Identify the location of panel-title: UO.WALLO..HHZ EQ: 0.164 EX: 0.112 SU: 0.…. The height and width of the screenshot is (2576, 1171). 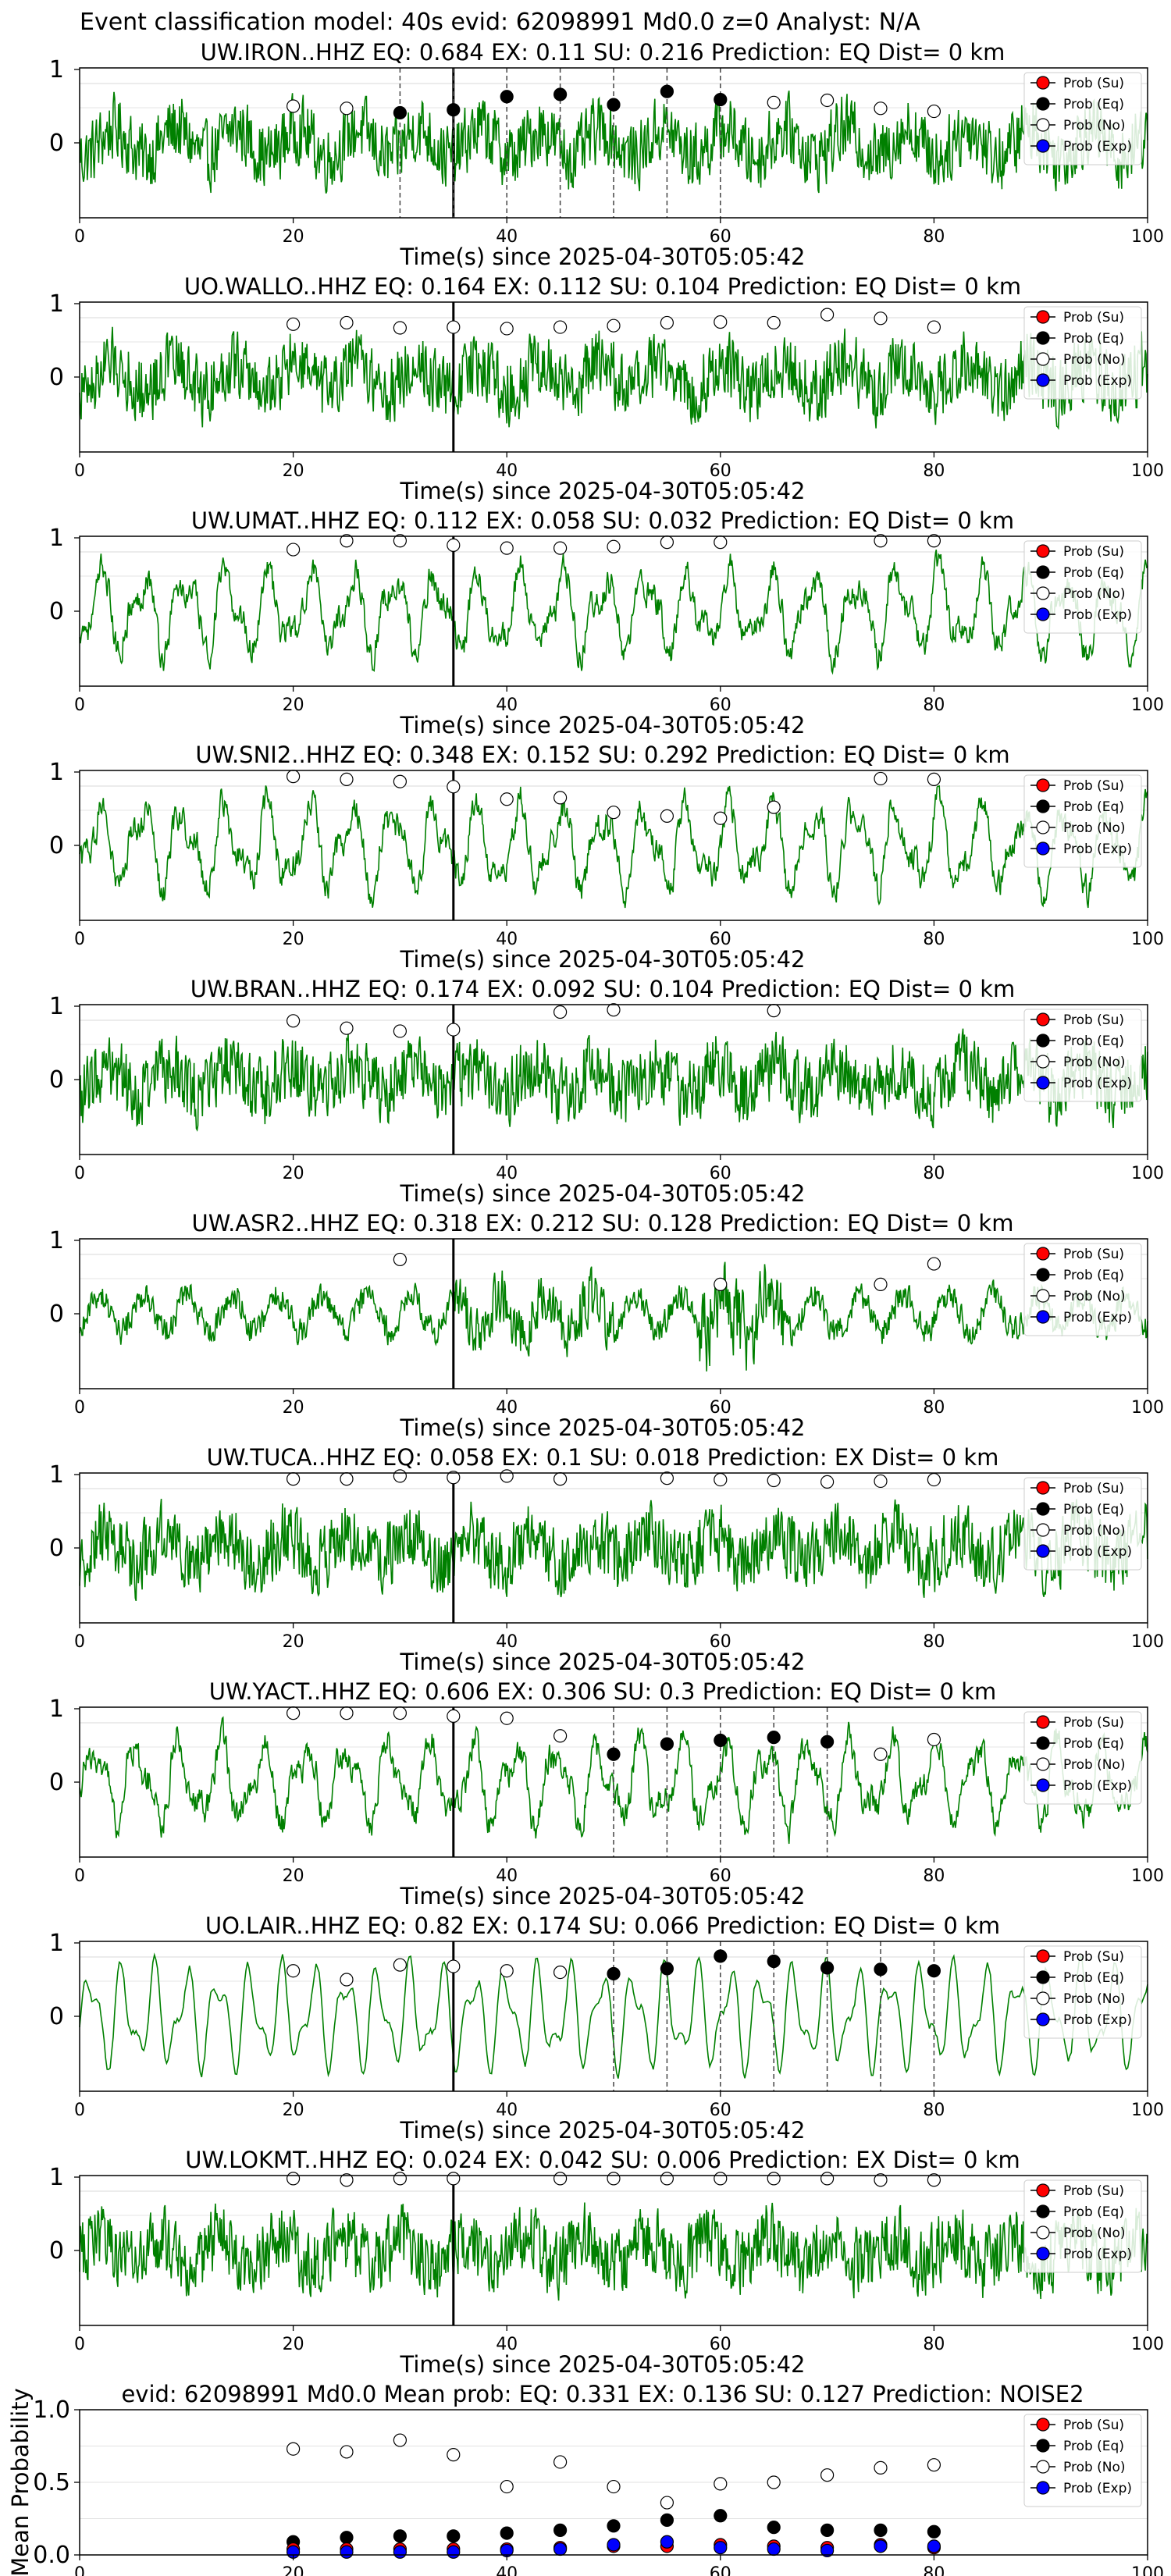
(602, 286).